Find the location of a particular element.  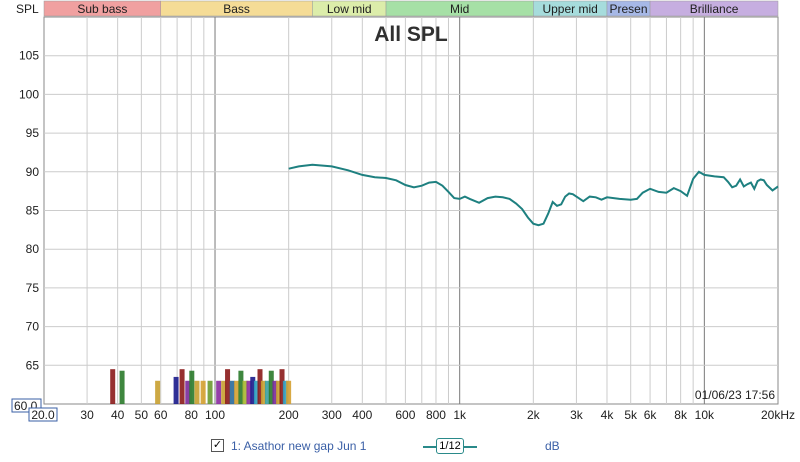

y-tick-label: 85 is located at coordinates (33, 211).